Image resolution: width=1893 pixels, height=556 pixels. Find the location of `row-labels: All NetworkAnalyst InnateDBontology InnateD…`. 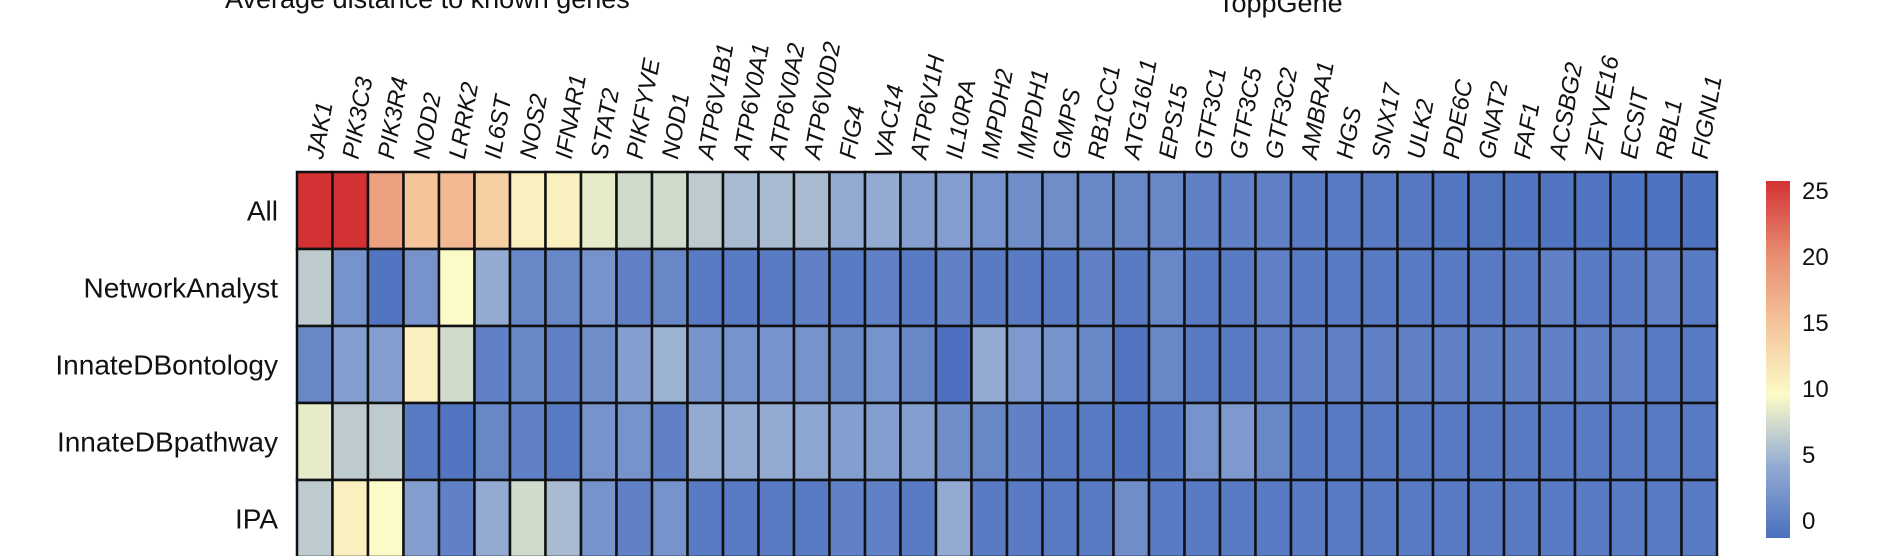

row-labels: All NetworkAnalyst InnateDBontology InnateD… is located at coordinates (166, 365).